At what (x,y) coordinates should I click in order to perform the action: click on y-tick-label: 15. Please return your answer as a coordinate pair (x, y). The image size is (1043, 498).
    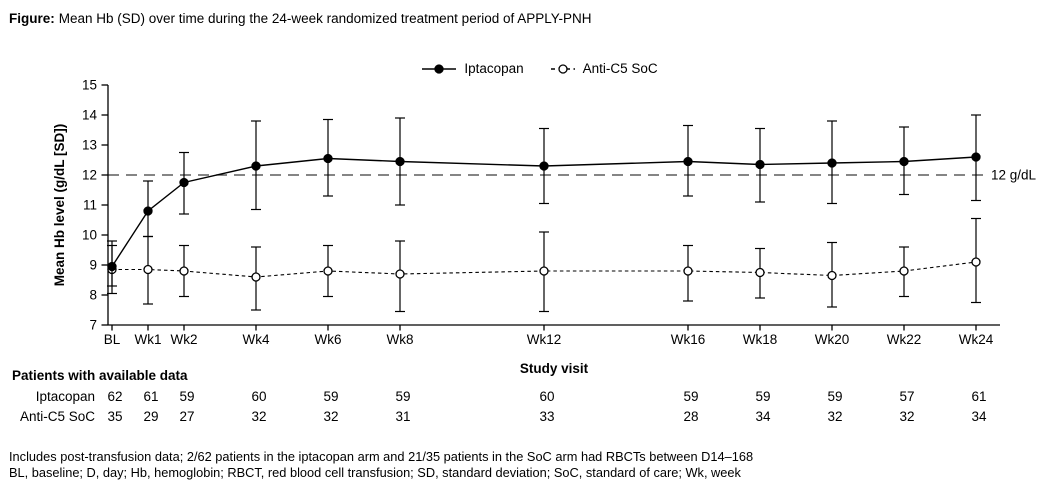
    Looking at the image, I should click on (89, 85).